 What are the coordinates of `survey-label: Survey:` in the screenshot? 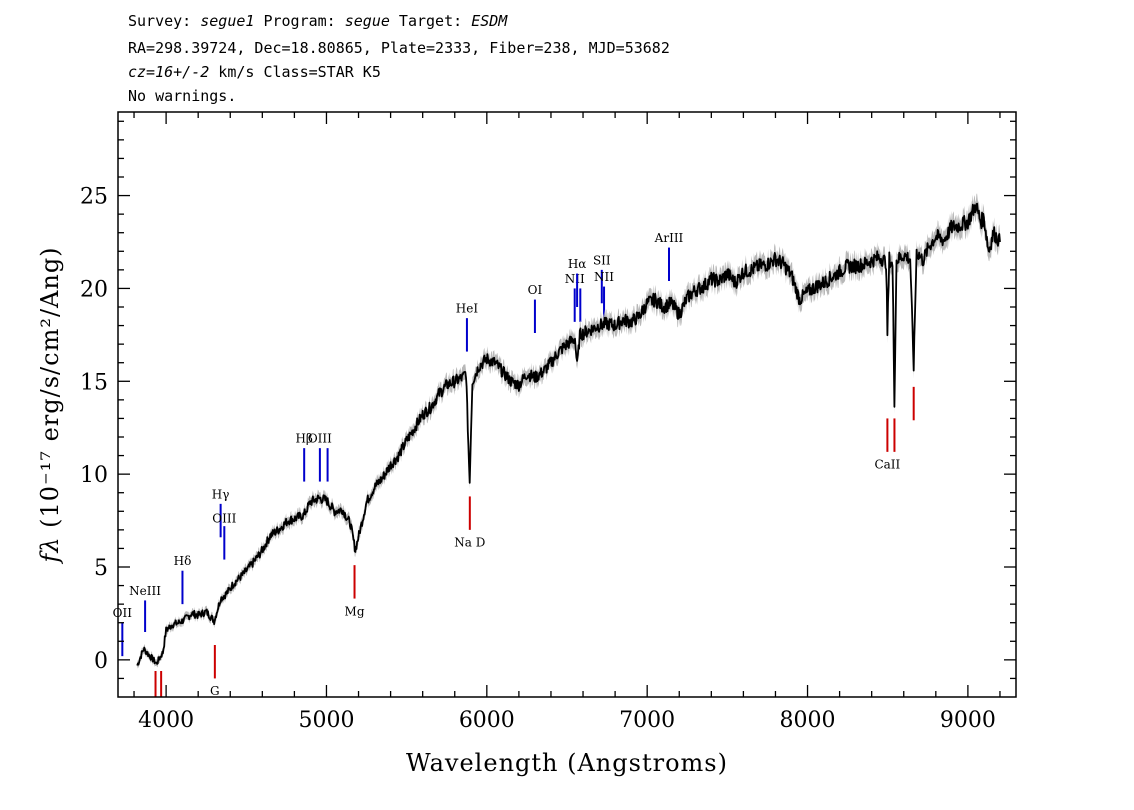 It's located at (164, 21).